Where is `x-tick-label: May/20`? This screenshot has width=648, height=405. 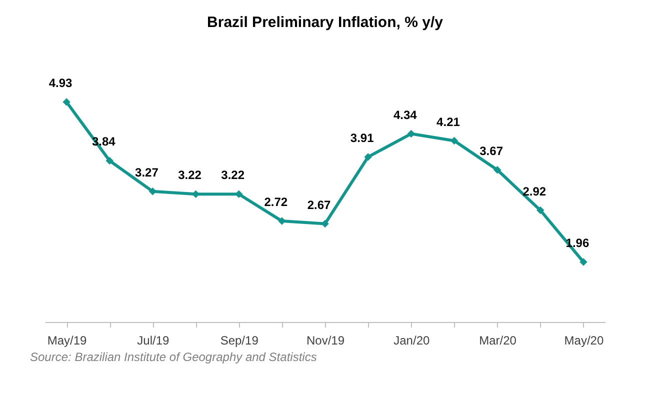
x-tick-label: May/20 is located at coordinates (584, 341).